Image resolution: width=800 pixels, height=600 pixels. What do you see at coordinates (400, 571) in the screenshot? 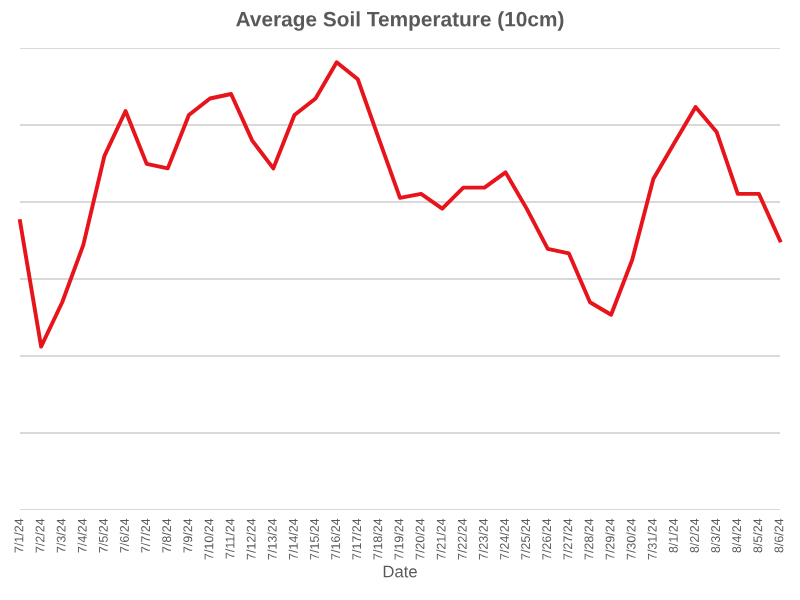
I see `x-axis-title: Date` at bounding box center [400, 571].